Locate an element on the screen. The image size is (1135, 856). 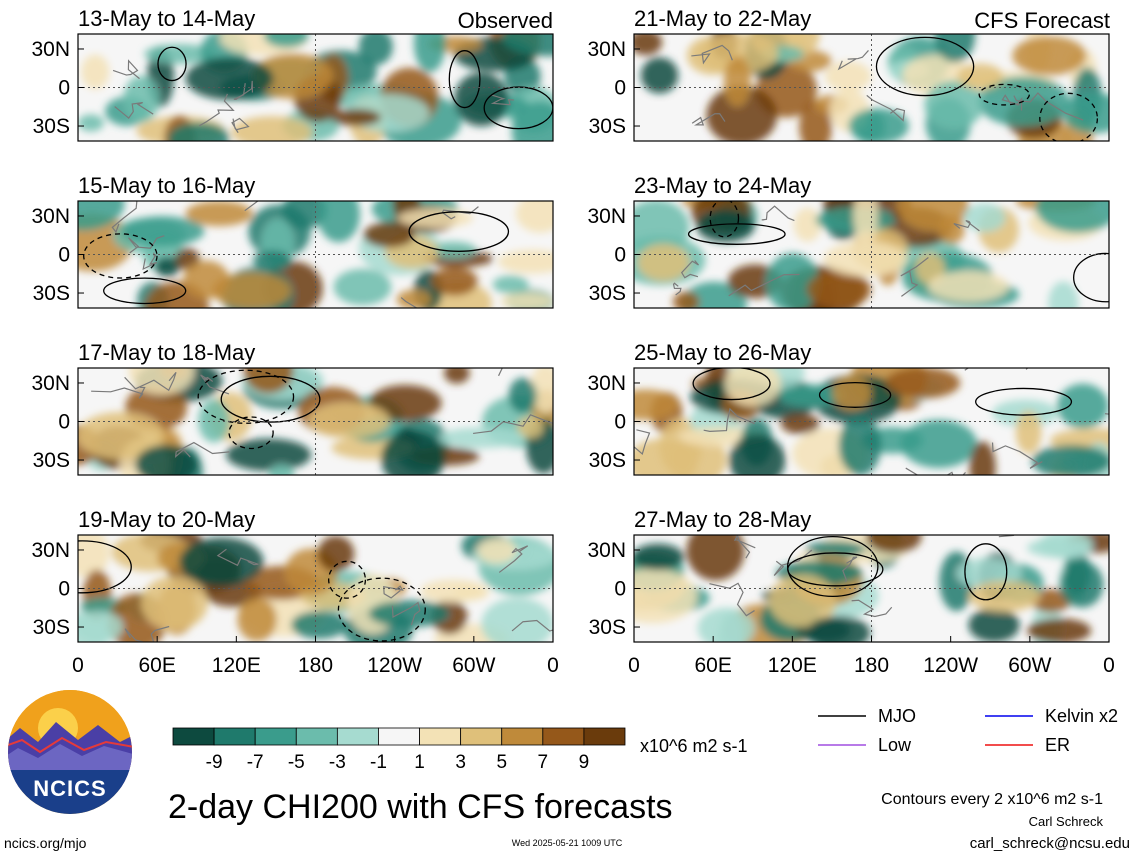
map-panel: 15-May to 16-May is located at coordinates (315, 241).